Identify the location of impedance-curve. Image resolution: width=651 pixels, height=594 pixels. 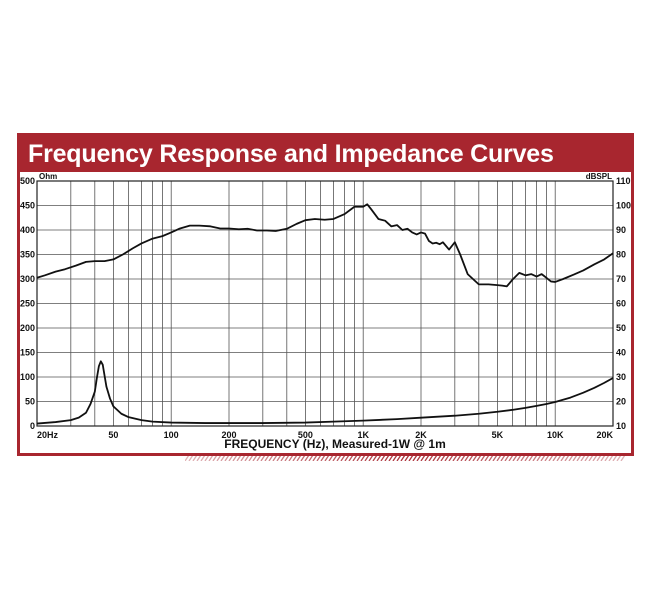
(325, 392).